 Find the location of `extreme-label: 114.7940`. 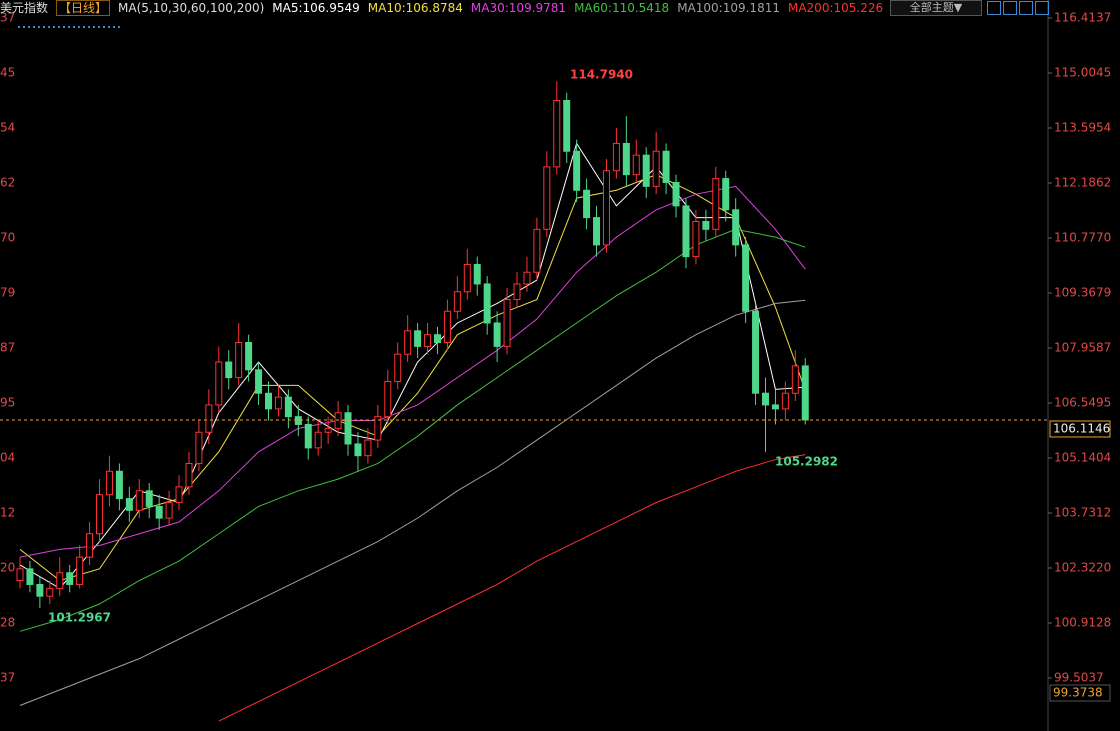

extreme-label: 114.7940 is located at coordinates (601, 75).